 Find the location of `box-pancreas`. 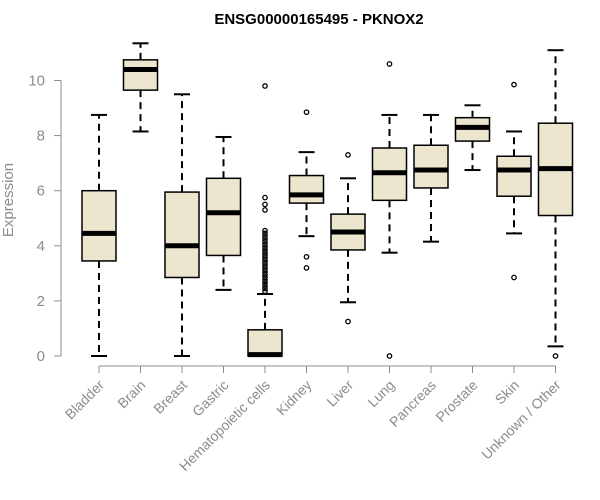

box-pancreas is located at coordinates (431, 178).